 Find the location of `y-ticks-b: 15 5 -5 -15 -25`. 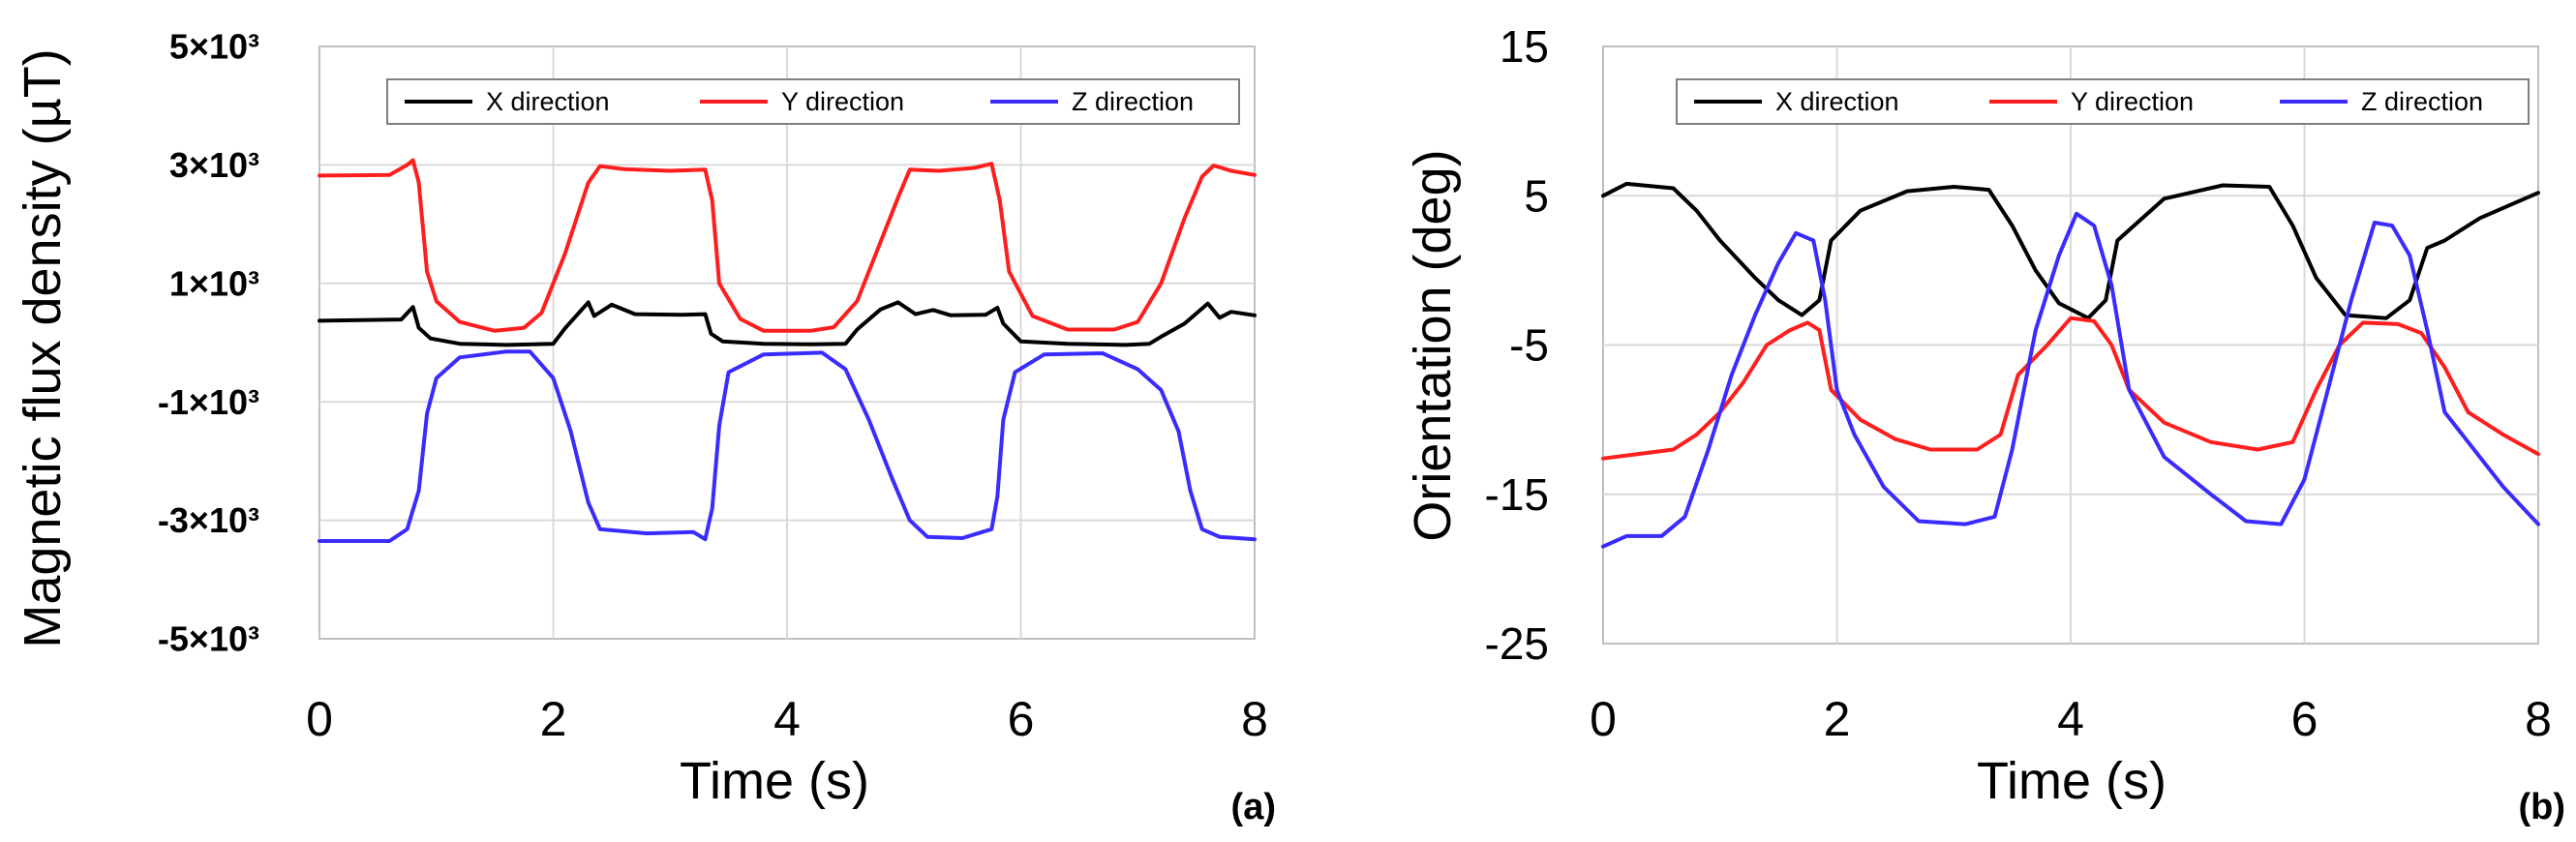

y-ticks-b: 15 5 -5 -15 -25 is located at coordinates (1517, 345).